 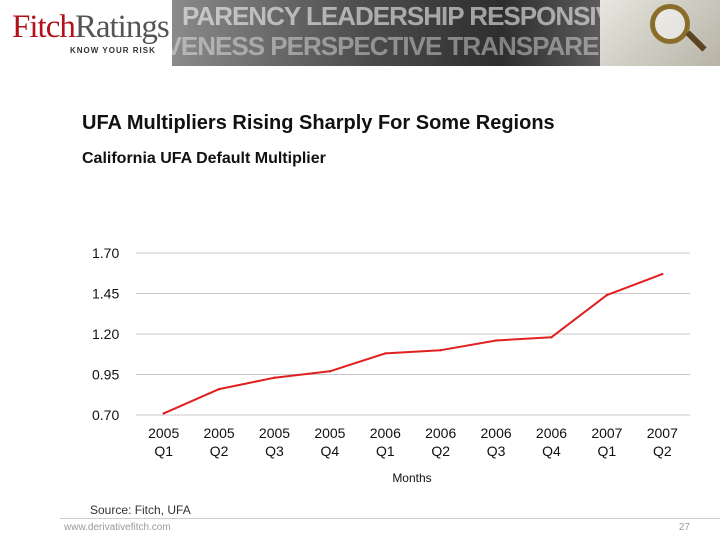 What do you see at coordinates (105, 253) in the screenshot?
I see `y-tick-label: 1.70` at bounding box center [105, 253].